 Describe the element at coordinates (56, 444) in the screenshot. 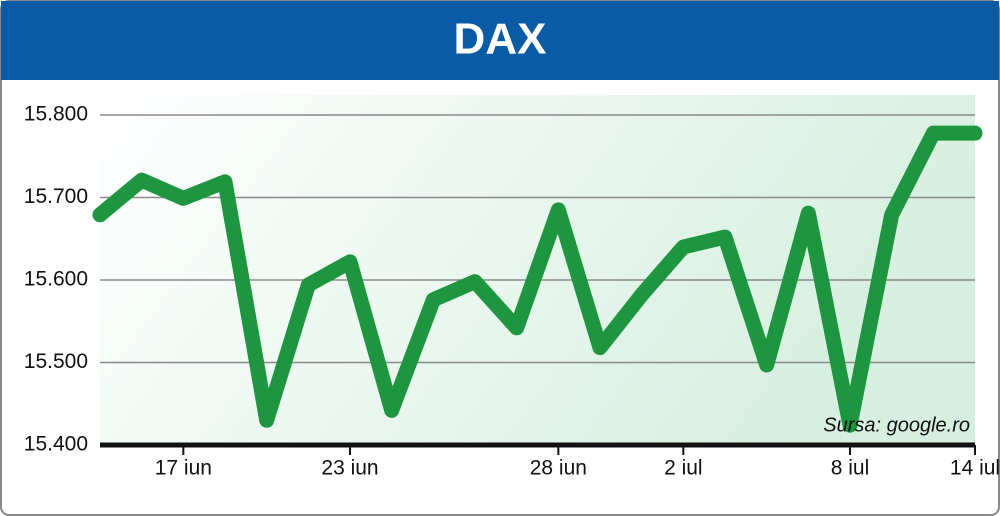

I see `y-tick-label: 15.400` at that location.